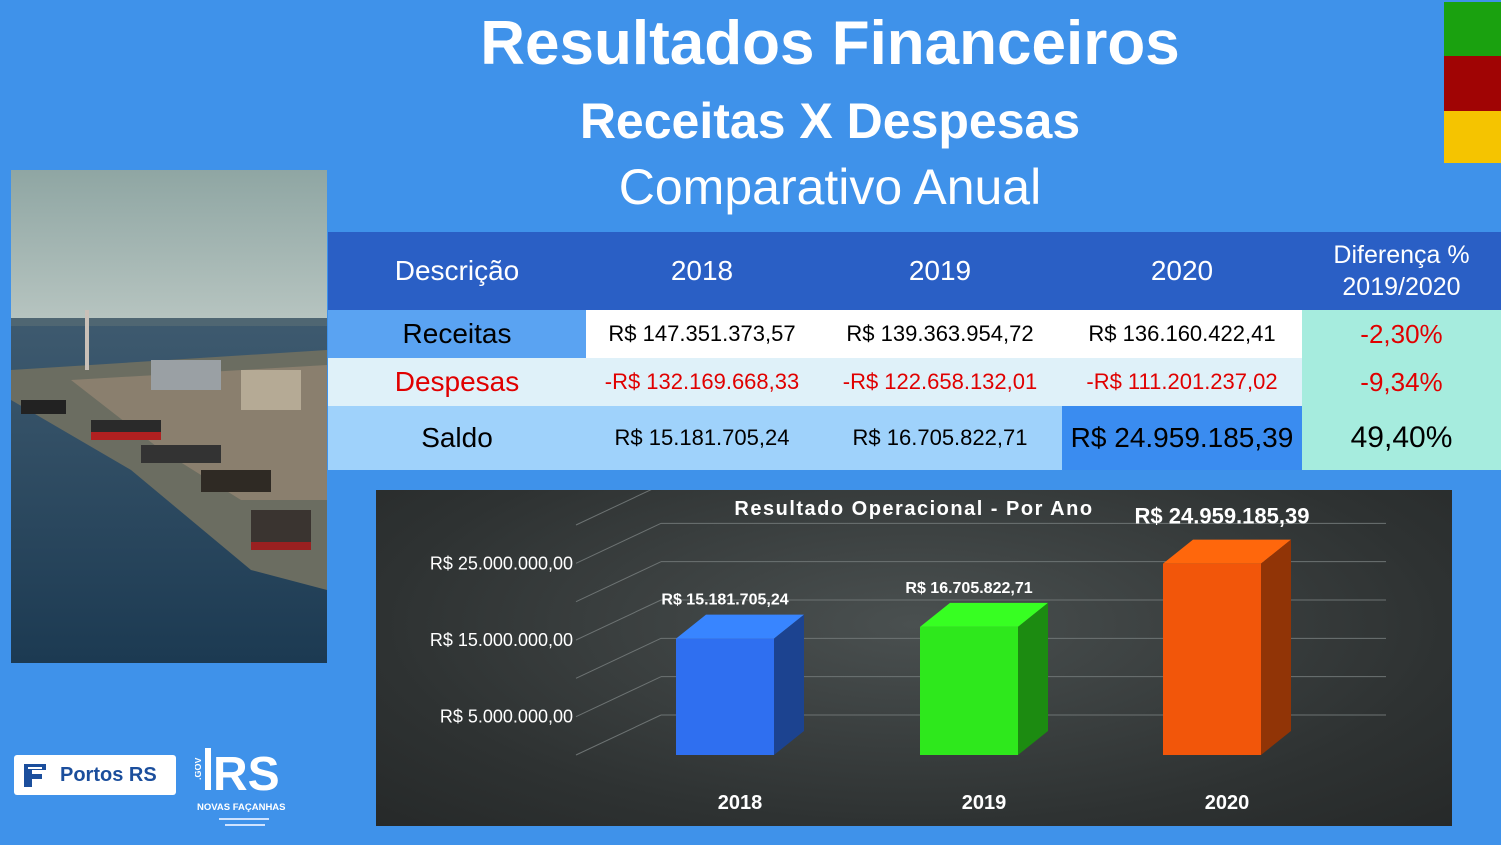  What do you see at coordinates (506, 717) in the screenshot?
I see `y-tick-label: R$ 5.000.000,00` at bounding box center [506, 717].